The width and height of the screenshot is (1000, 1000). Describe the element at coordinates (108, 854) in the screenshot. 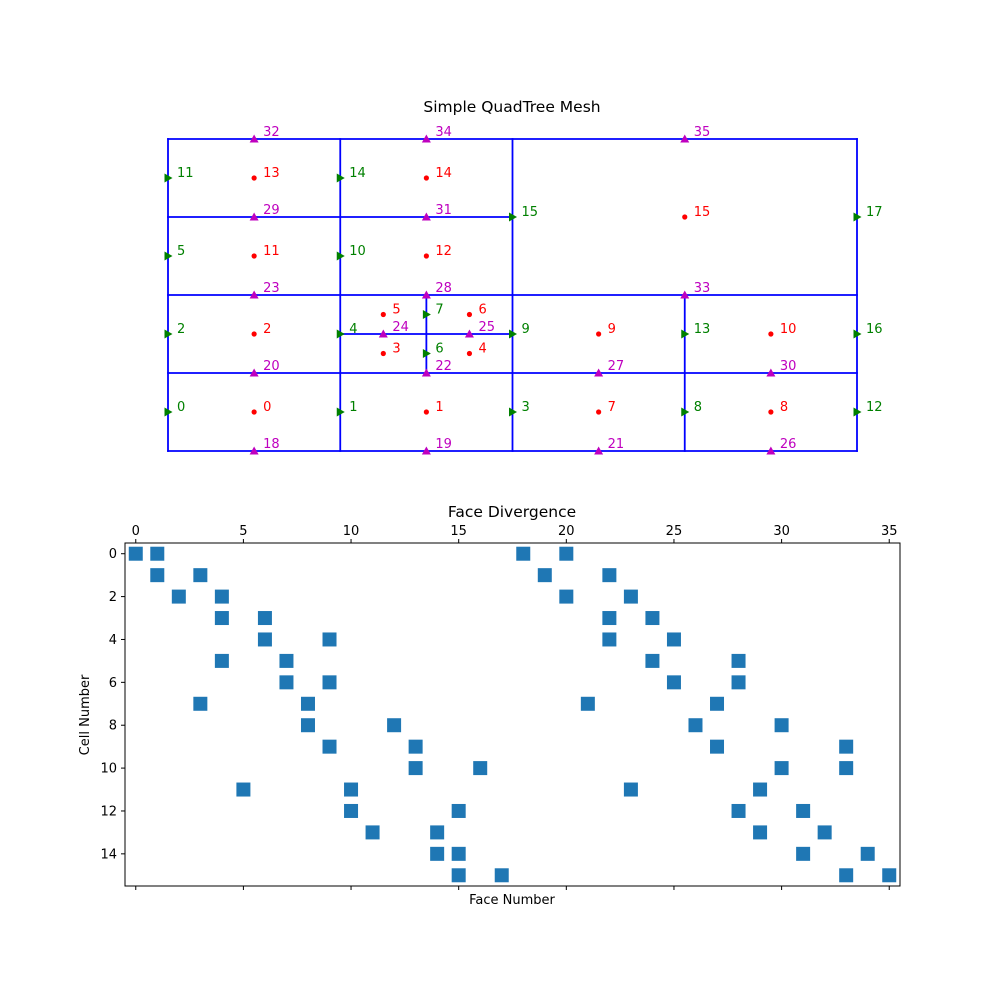

I see `y-tick-label: 14` at that location.